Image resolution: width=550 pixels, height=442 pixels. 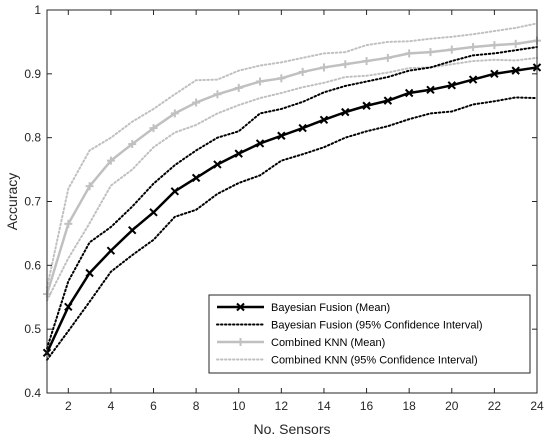 I want to click on x-tick-label: 6, so click(x=153, y=406).